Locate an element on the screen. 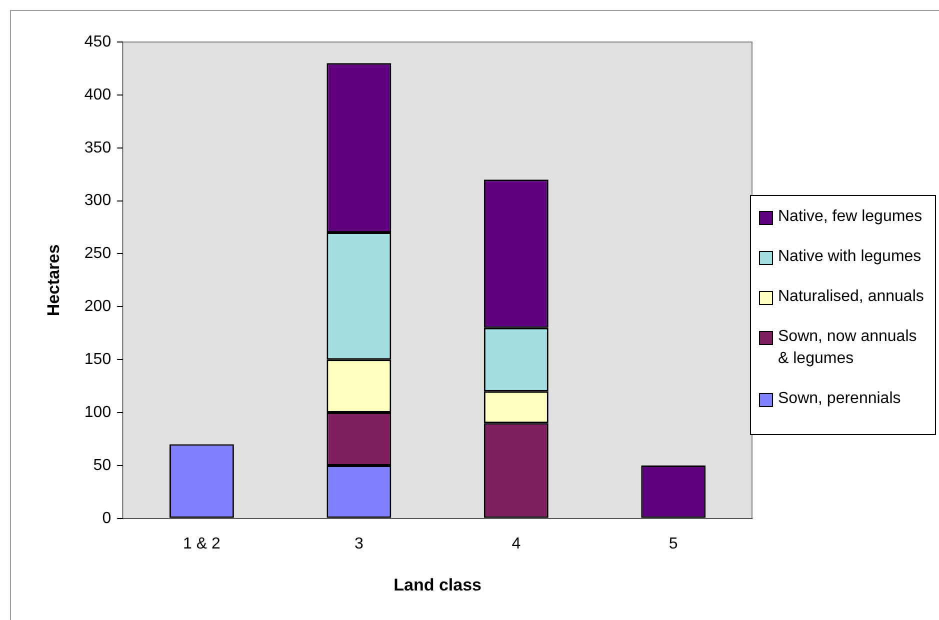 This screenshot has width=939, height=620. y-tick-label: 200 is located at coordinates (98, 307).